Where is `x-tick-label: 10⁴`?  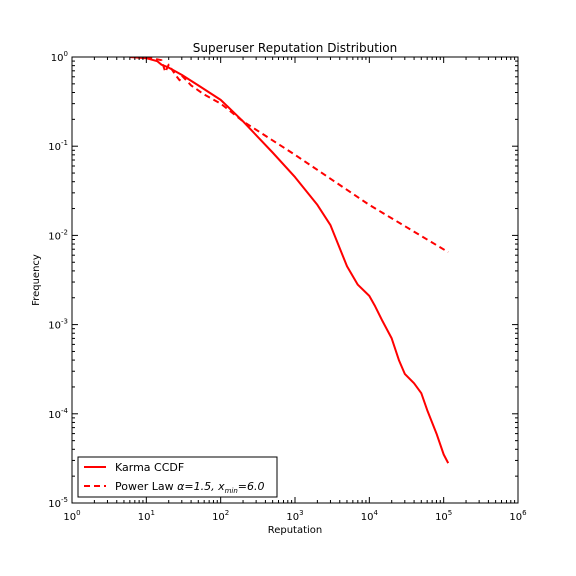 x-tick-label: 10⁴ is located at coordinates (370, 516).